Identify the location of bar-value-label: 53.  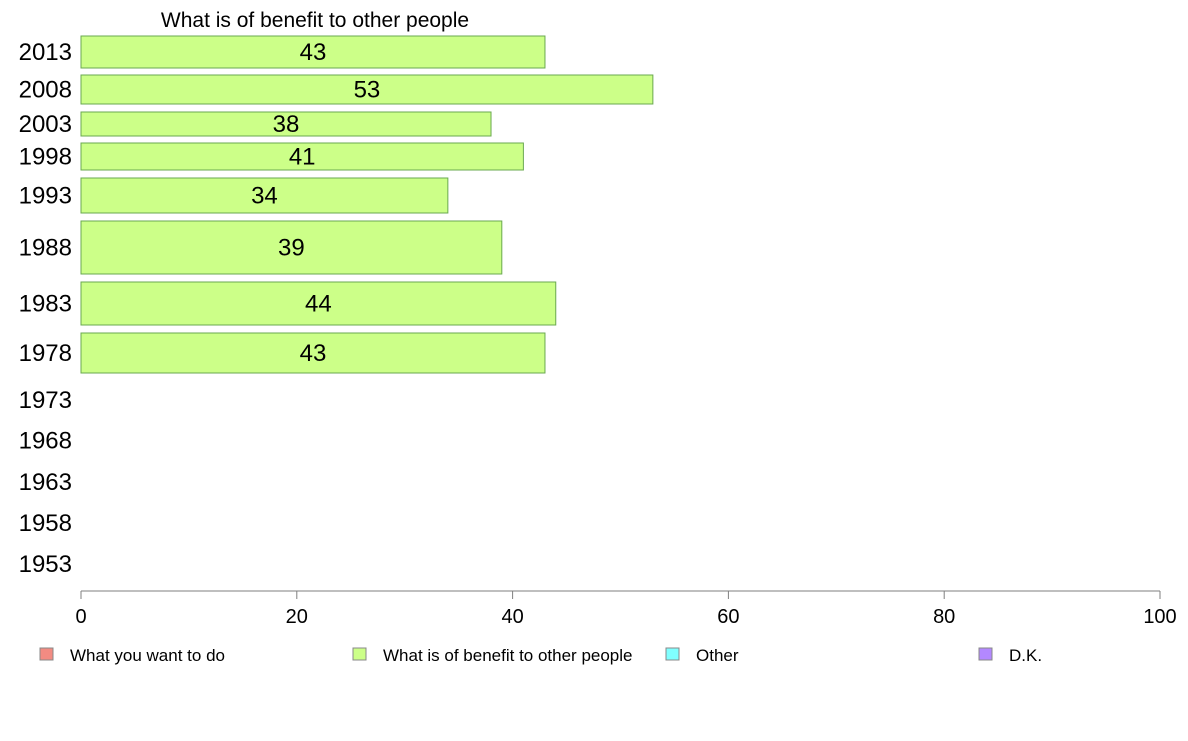
(367, 90).